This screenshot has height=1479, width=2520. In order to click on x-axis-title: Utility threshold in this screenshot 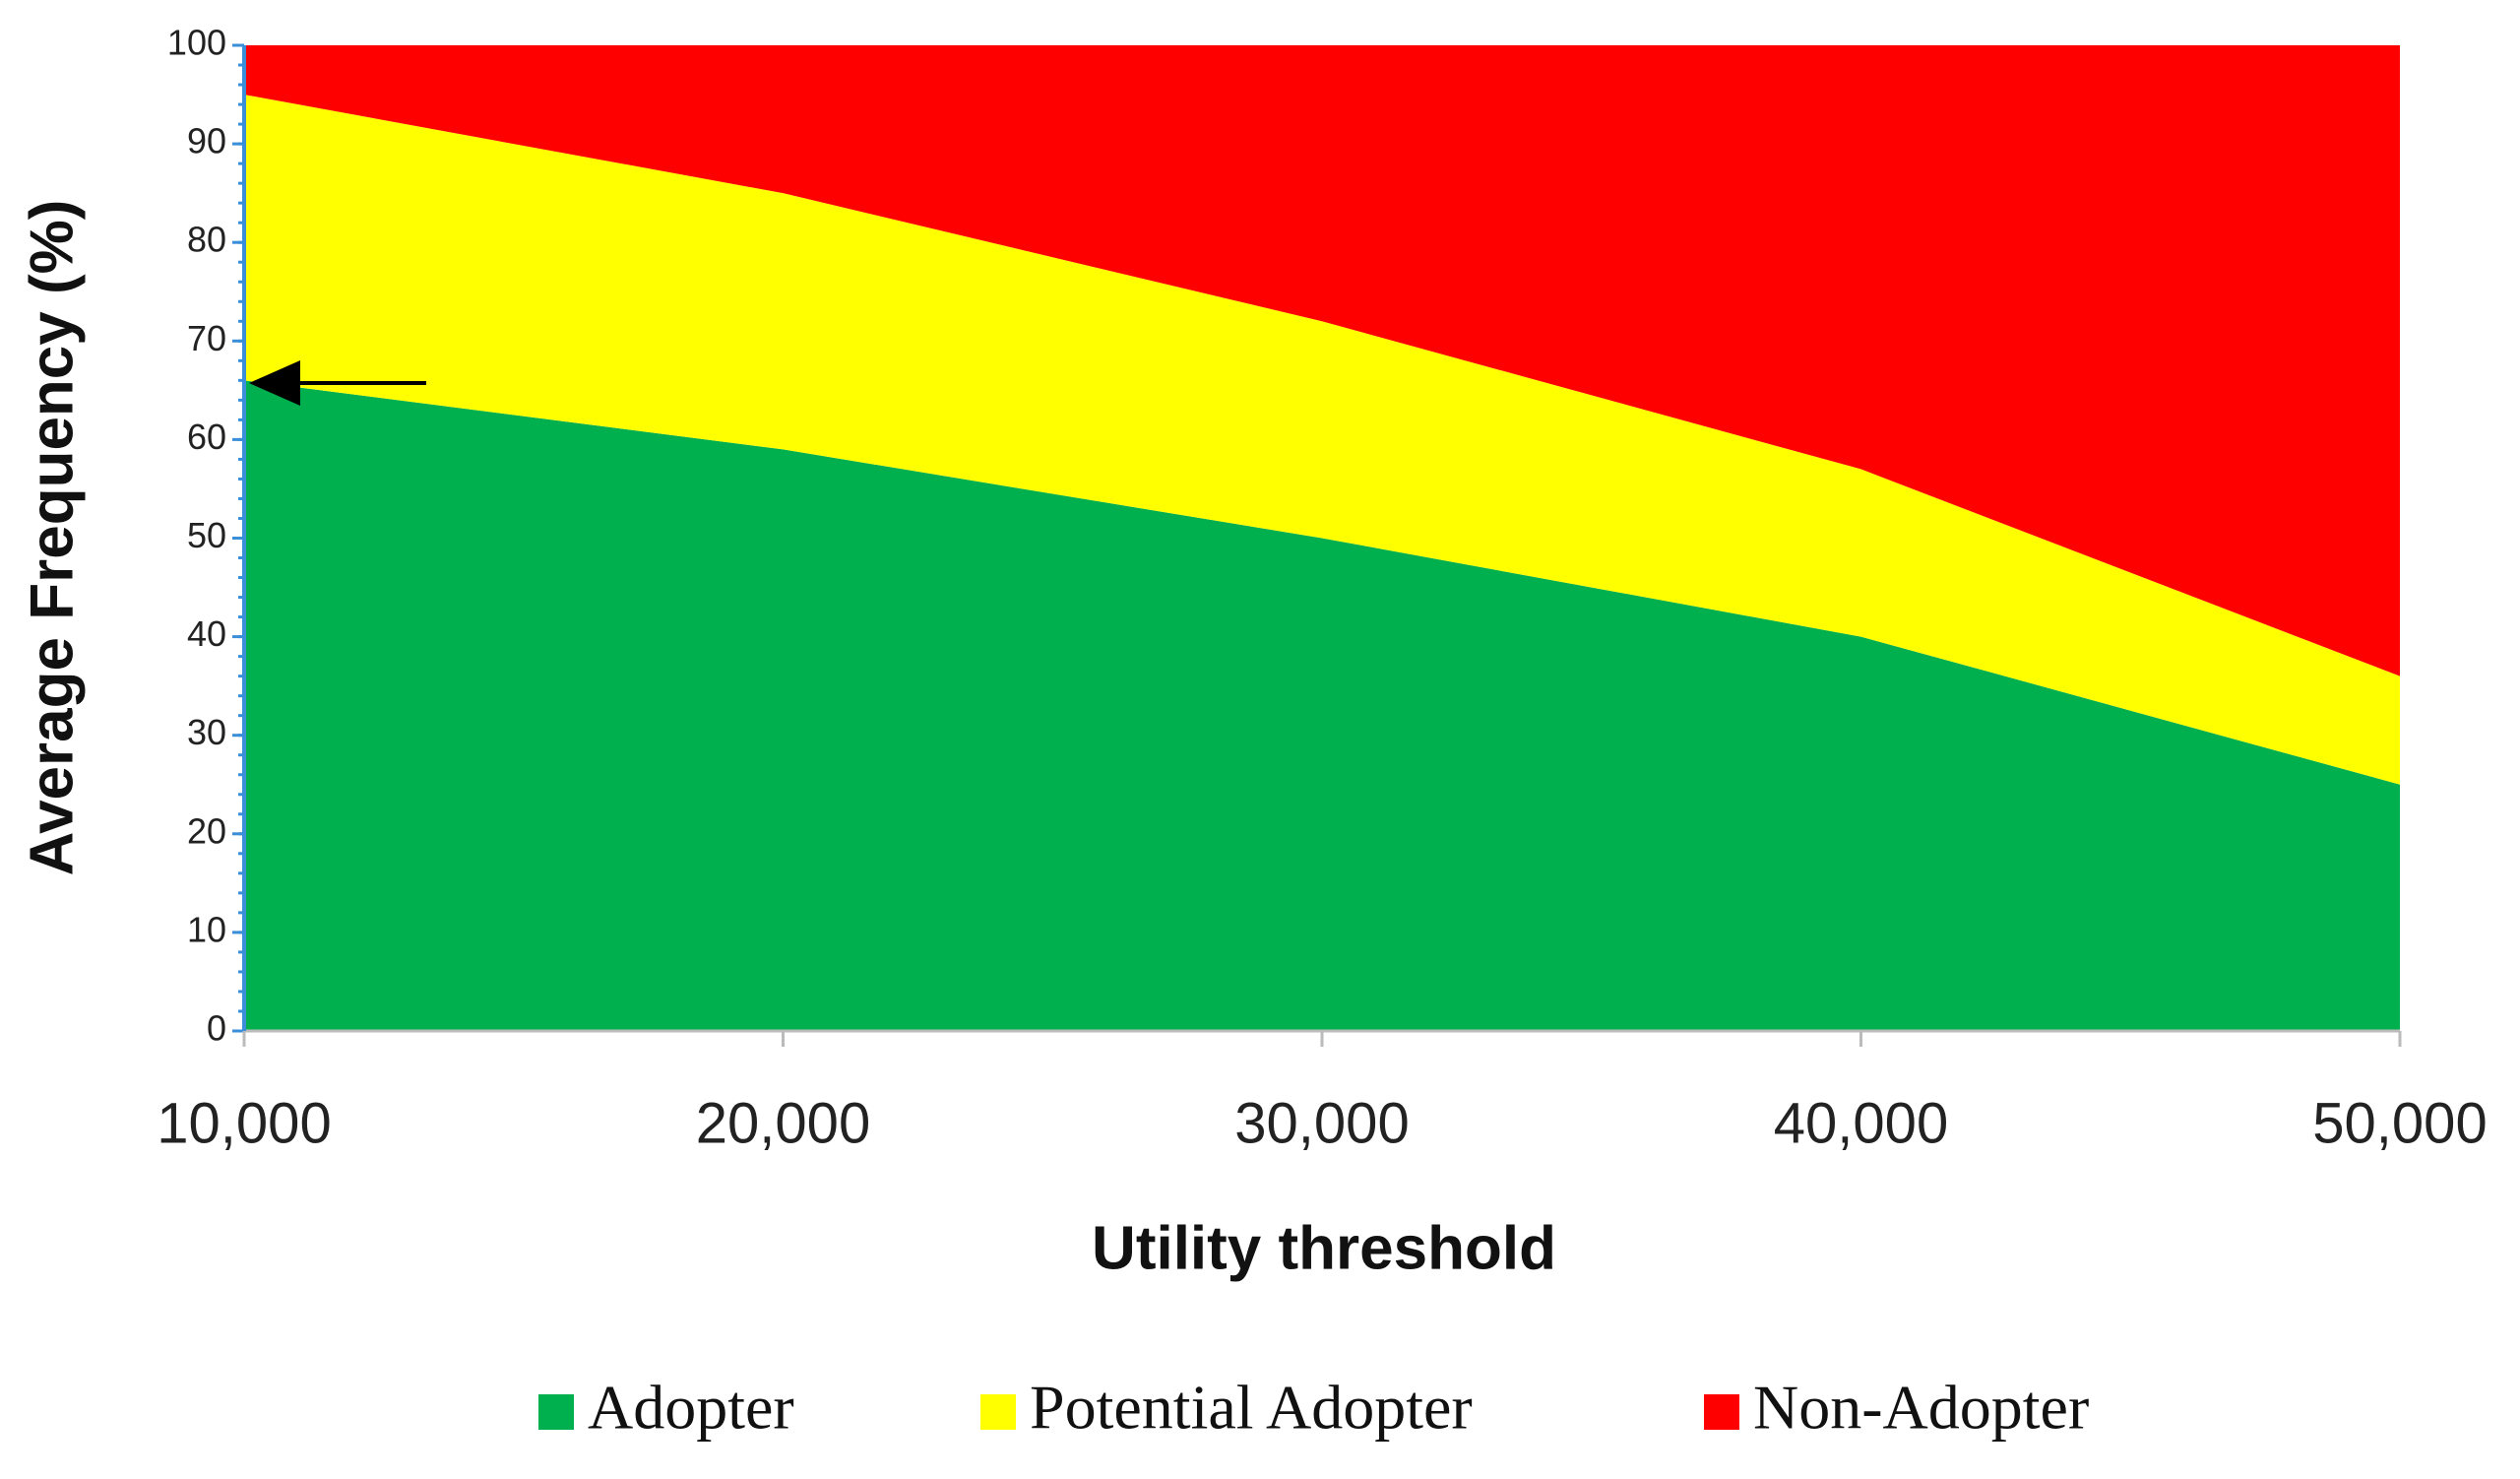, I will do `click(1324, 1248)`.